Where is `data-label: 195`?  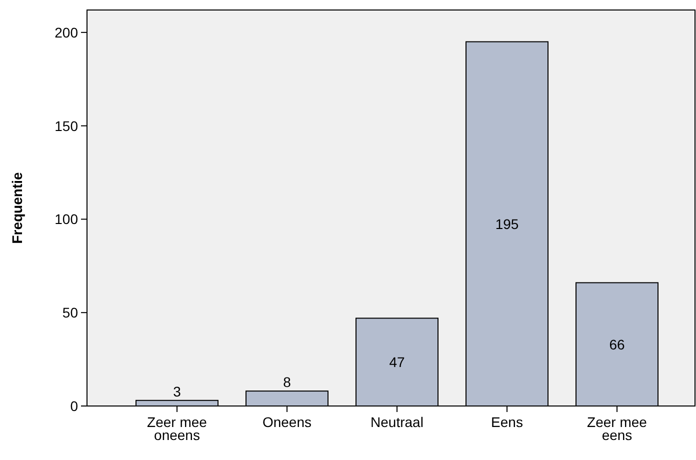 data-label: 195 is located at coordinates (507, 224).